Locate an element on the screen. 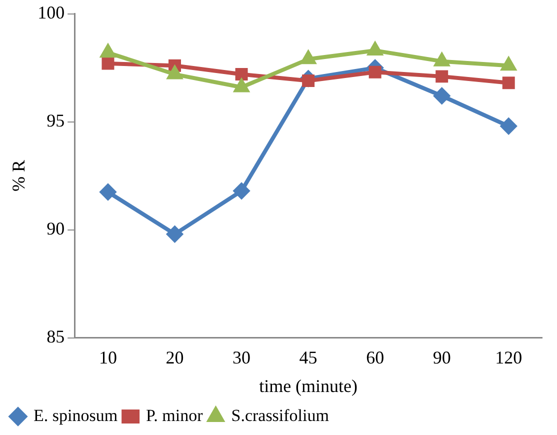 The image size is (557, 435). x-tick-label: 45 is located at coordinates (308, 357).